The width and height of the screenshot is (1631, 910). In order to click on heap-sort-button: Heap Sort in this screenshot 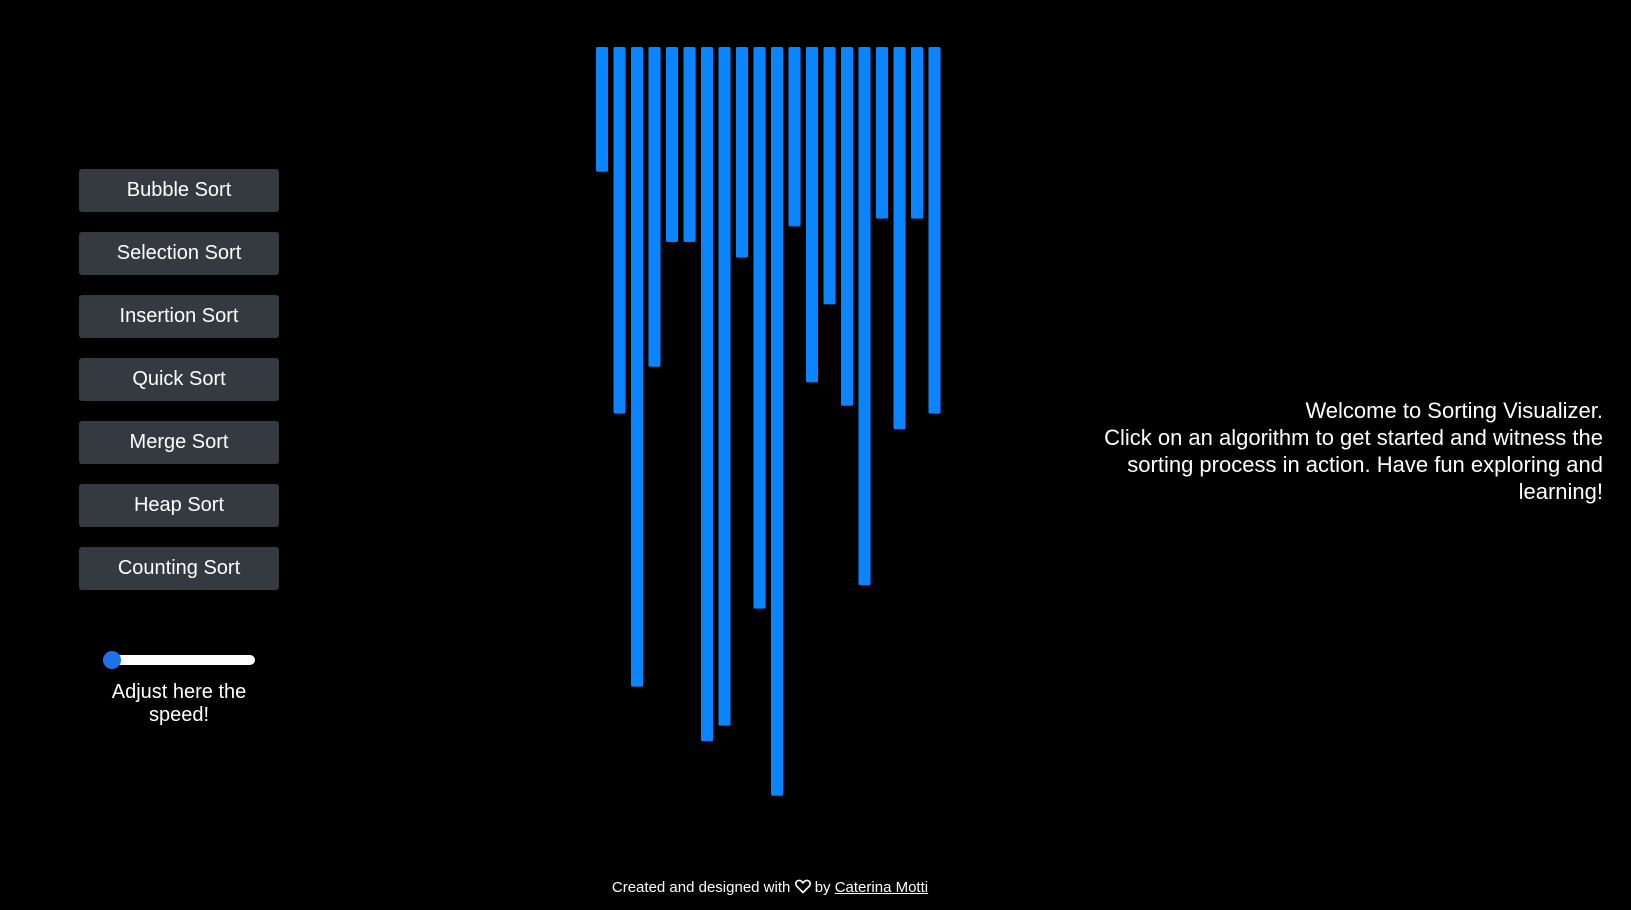, I will do `click(179, 505)`.